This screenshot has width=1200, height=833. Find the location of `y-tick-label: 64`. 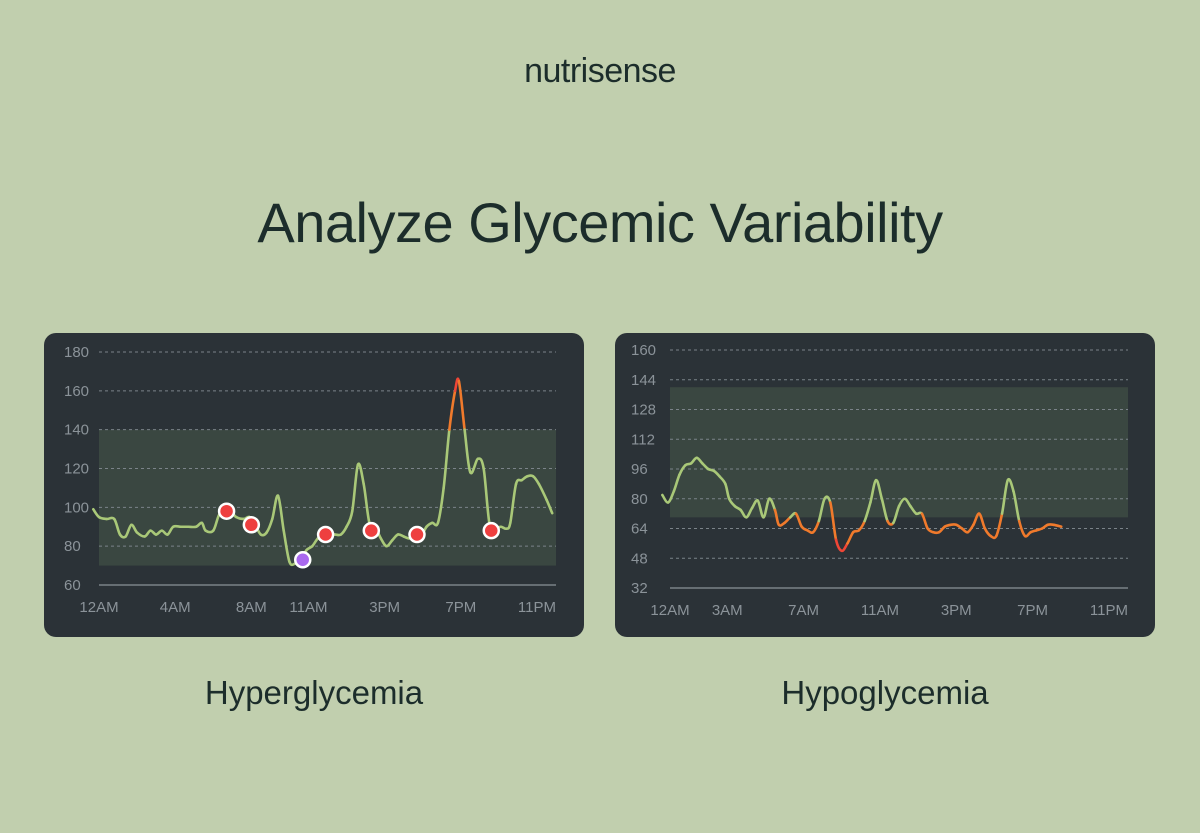

y-tick-label: 64 is located at coordinates (639, 529).